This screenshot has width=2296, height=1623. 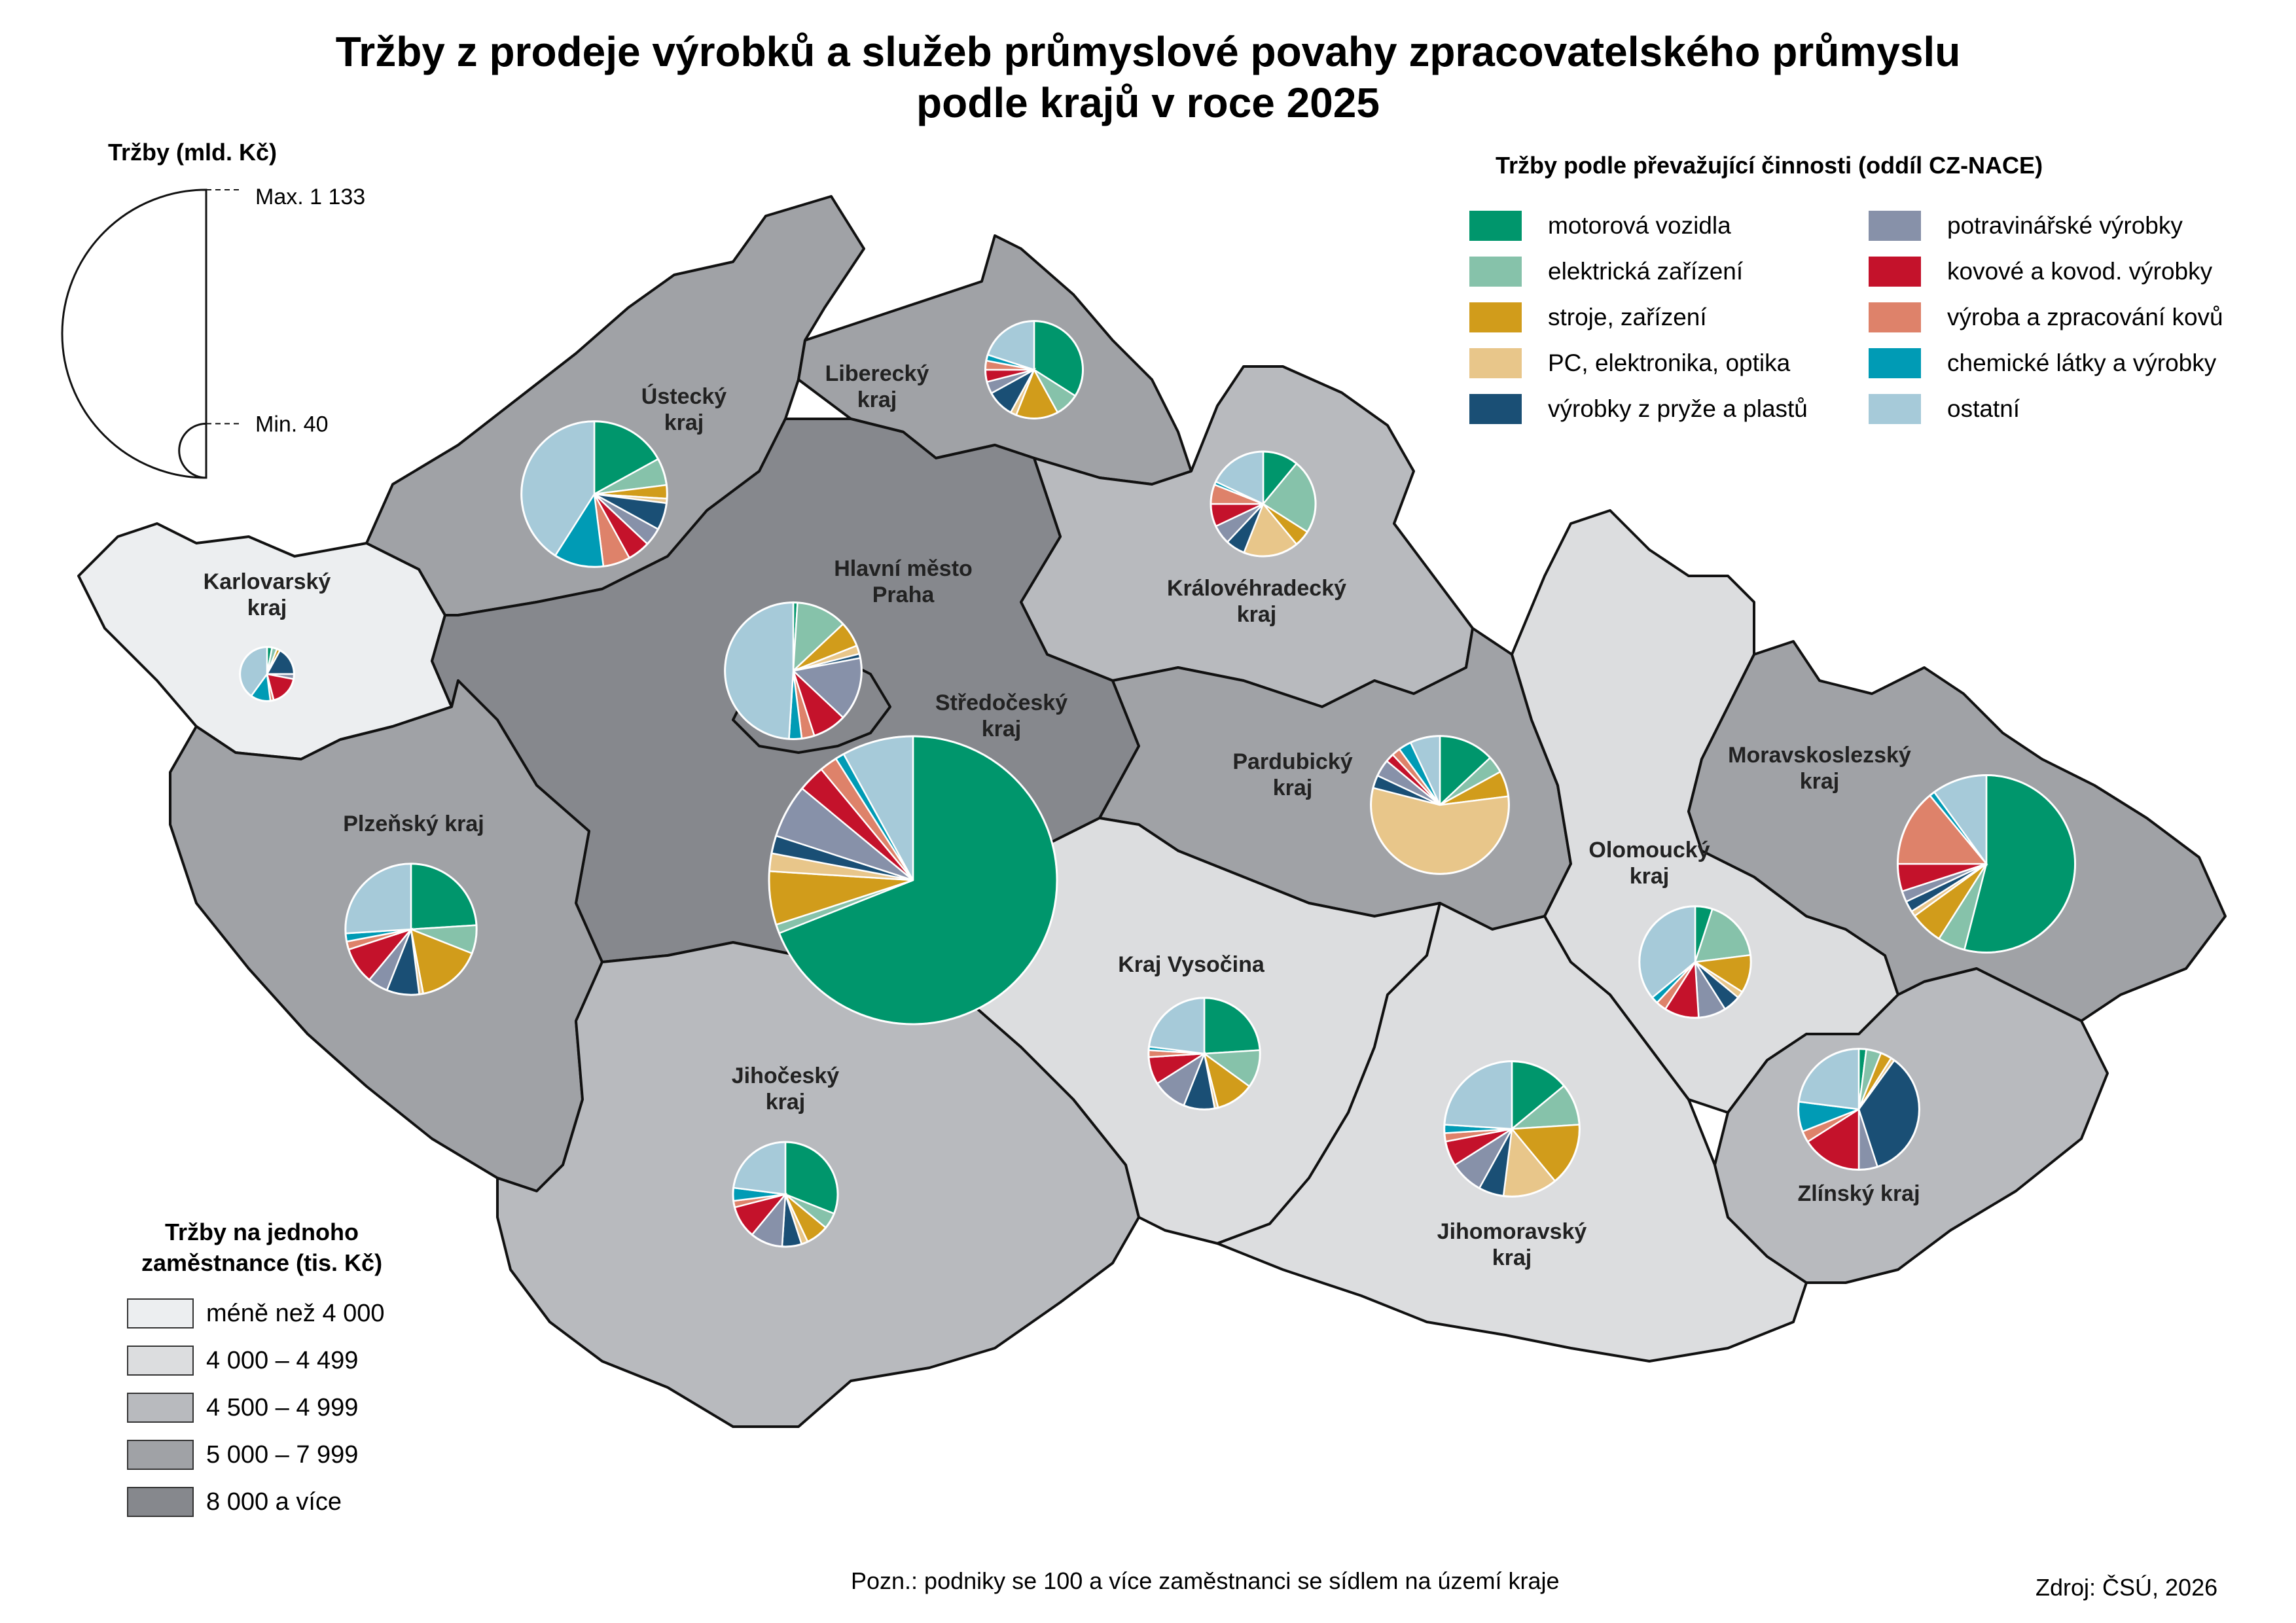 What do you see at coordinates (1512, 1231) in the screenshot?
I see `region-label-line: Jihomoravský` at bounding box center [1512, 1231].